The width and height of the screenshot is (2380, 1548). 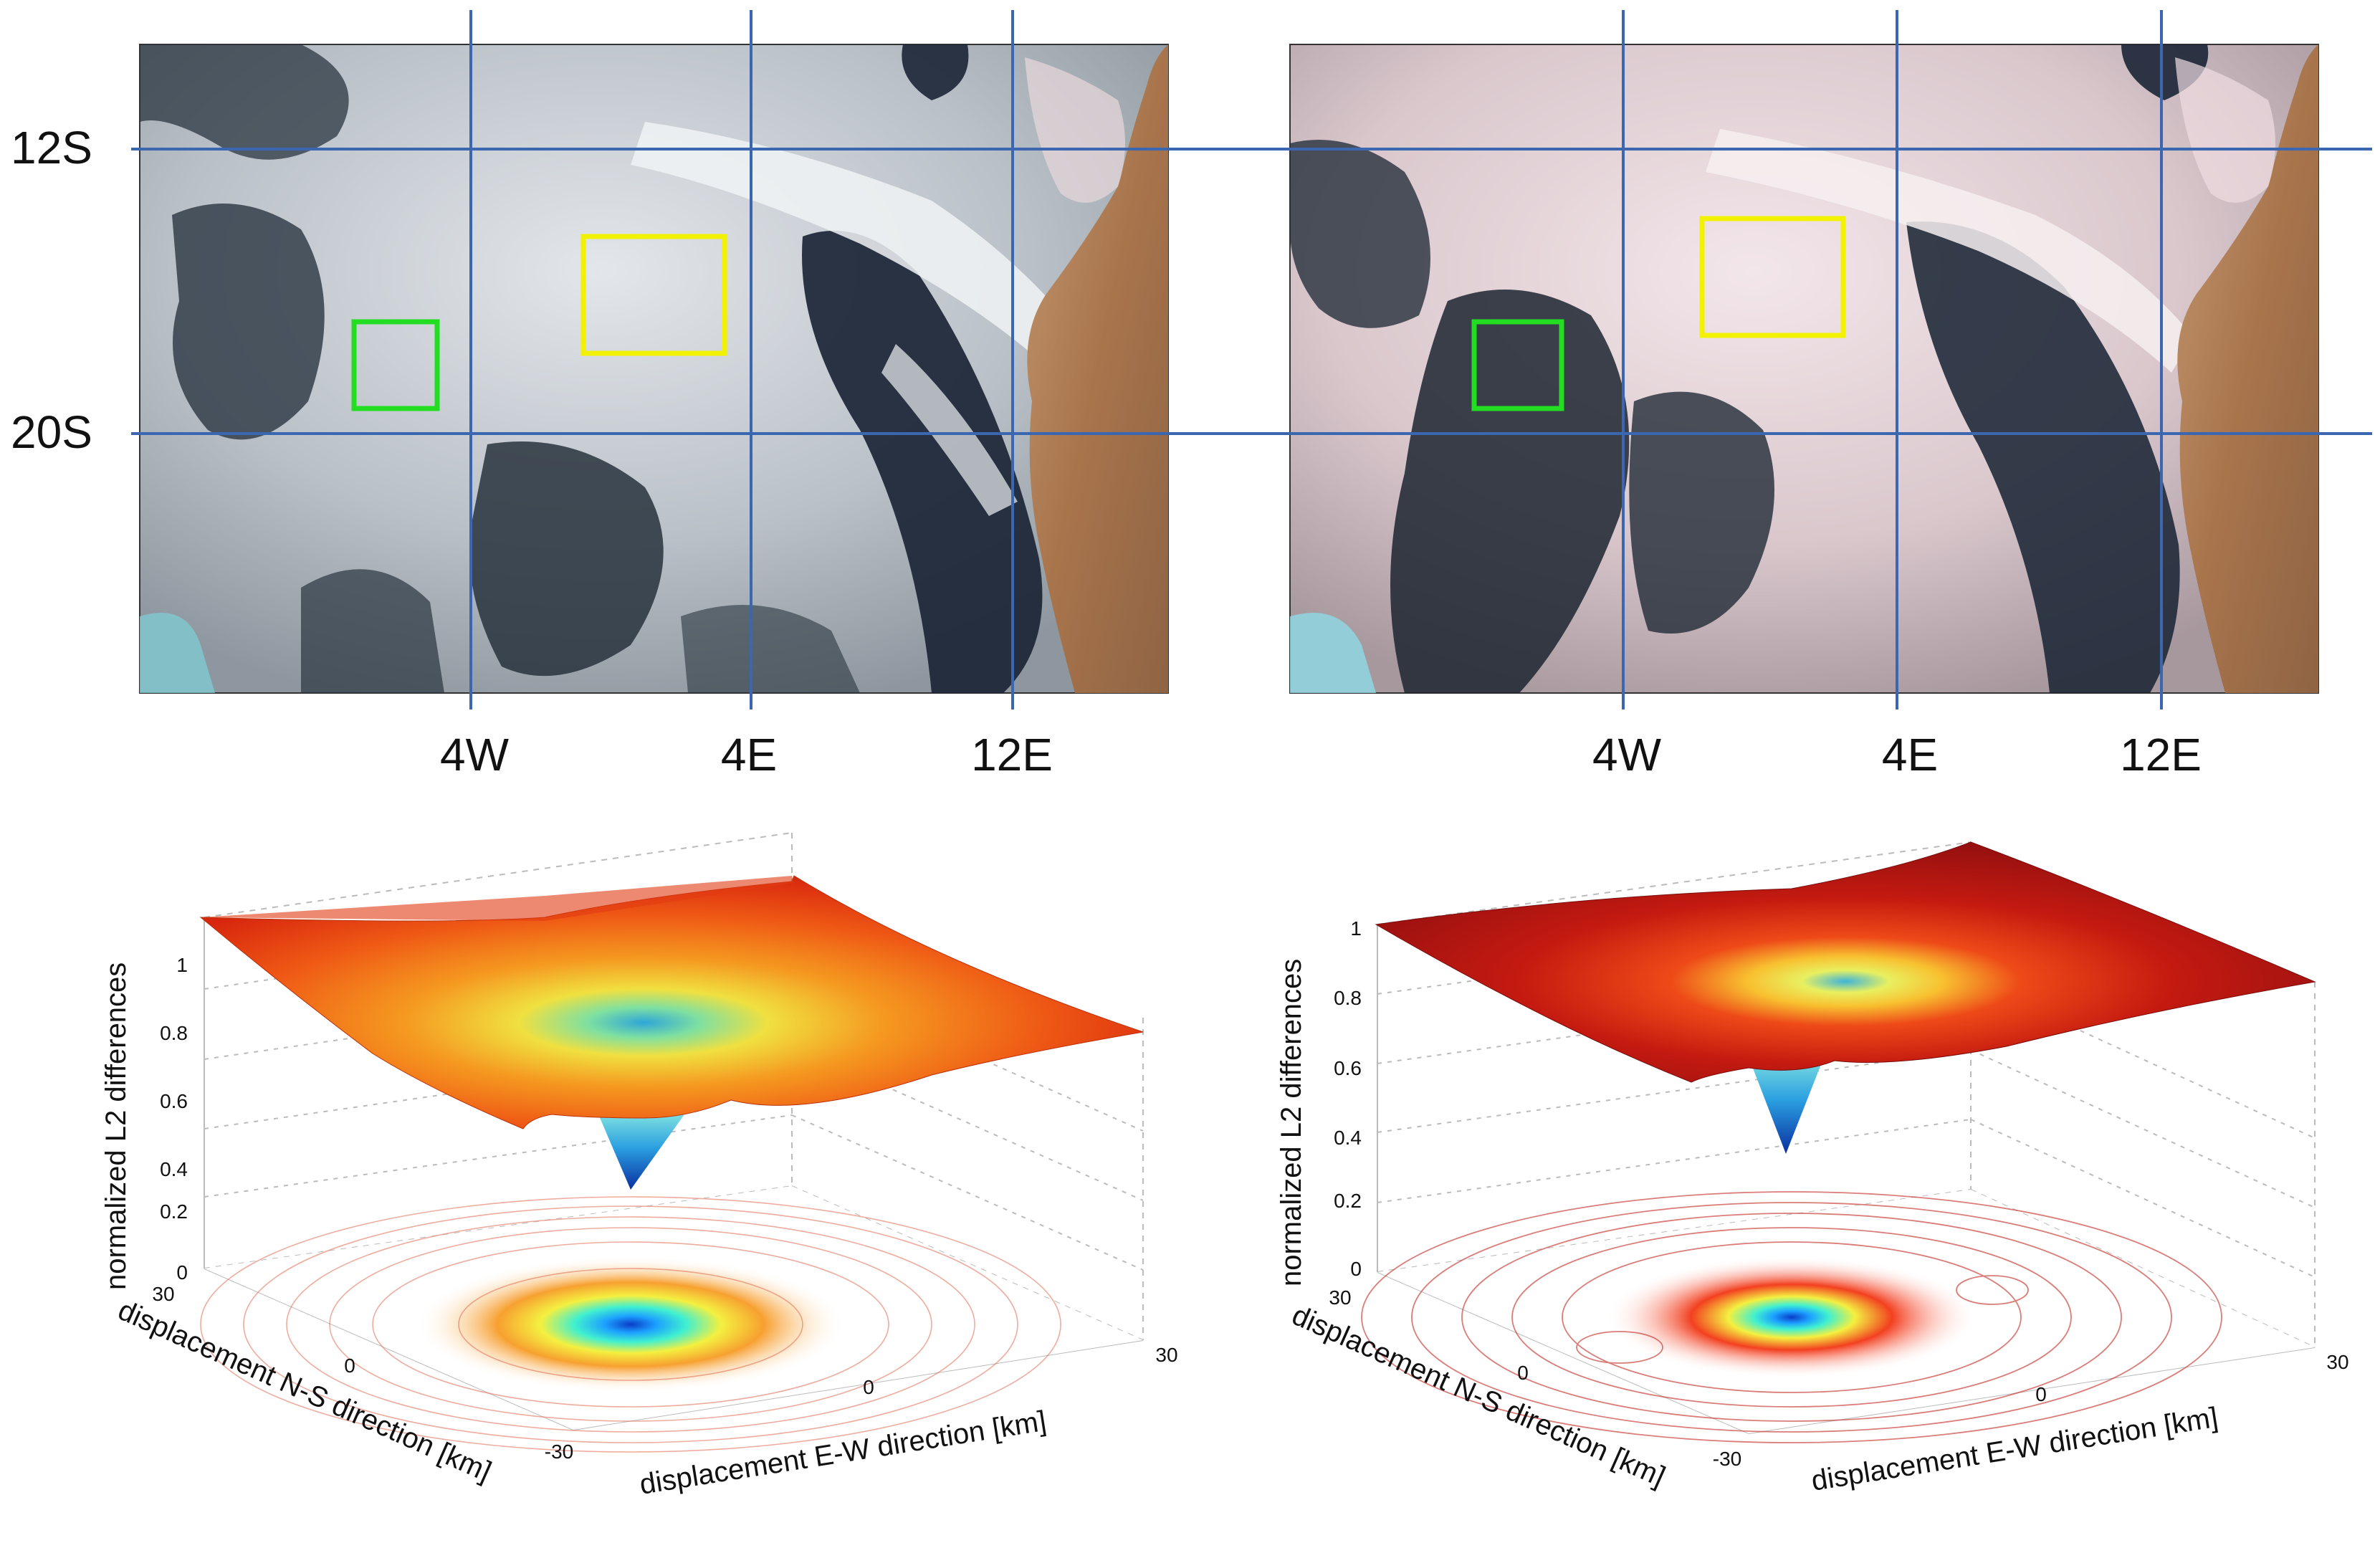 What do you see at coordinates (641, 1152) in the screenshot?
I see `minimum-cone-left` at bounding box center [641, 1152].